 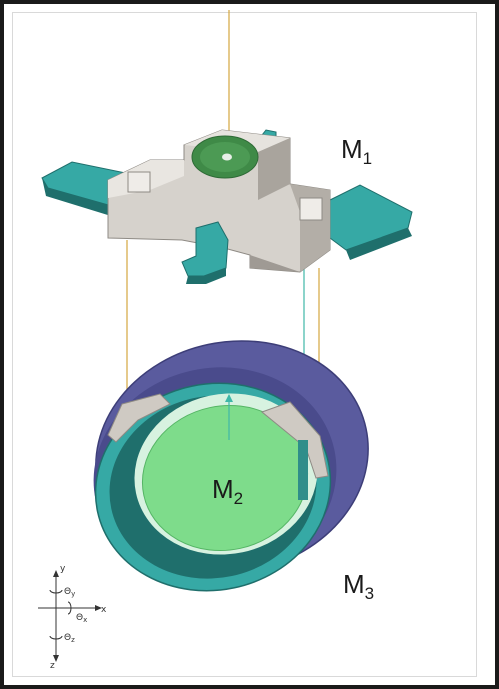 What do you see at coordinates (81, 618) in the screenshot?
I see `theta-x-label: Θx` at bounding box center [81, 618].